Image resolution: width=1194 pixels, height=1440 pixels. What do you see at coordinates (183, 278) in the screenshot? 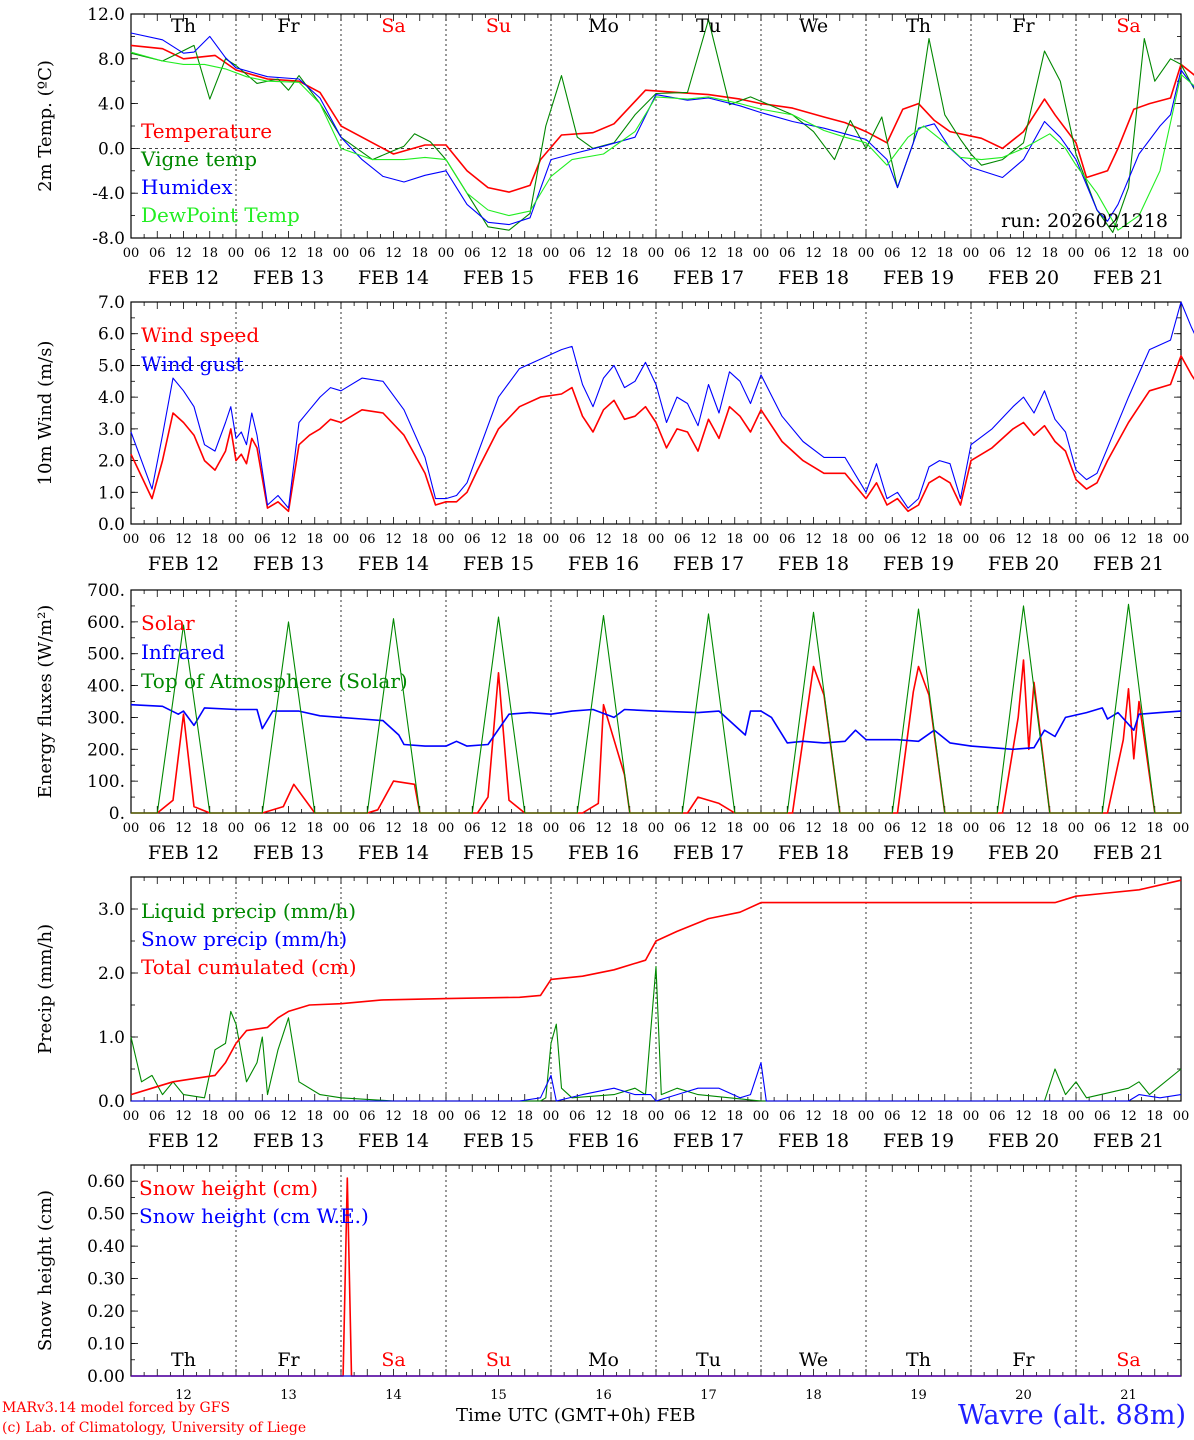
I see `date-label: FEB 12` at bounding box center [183, 278].